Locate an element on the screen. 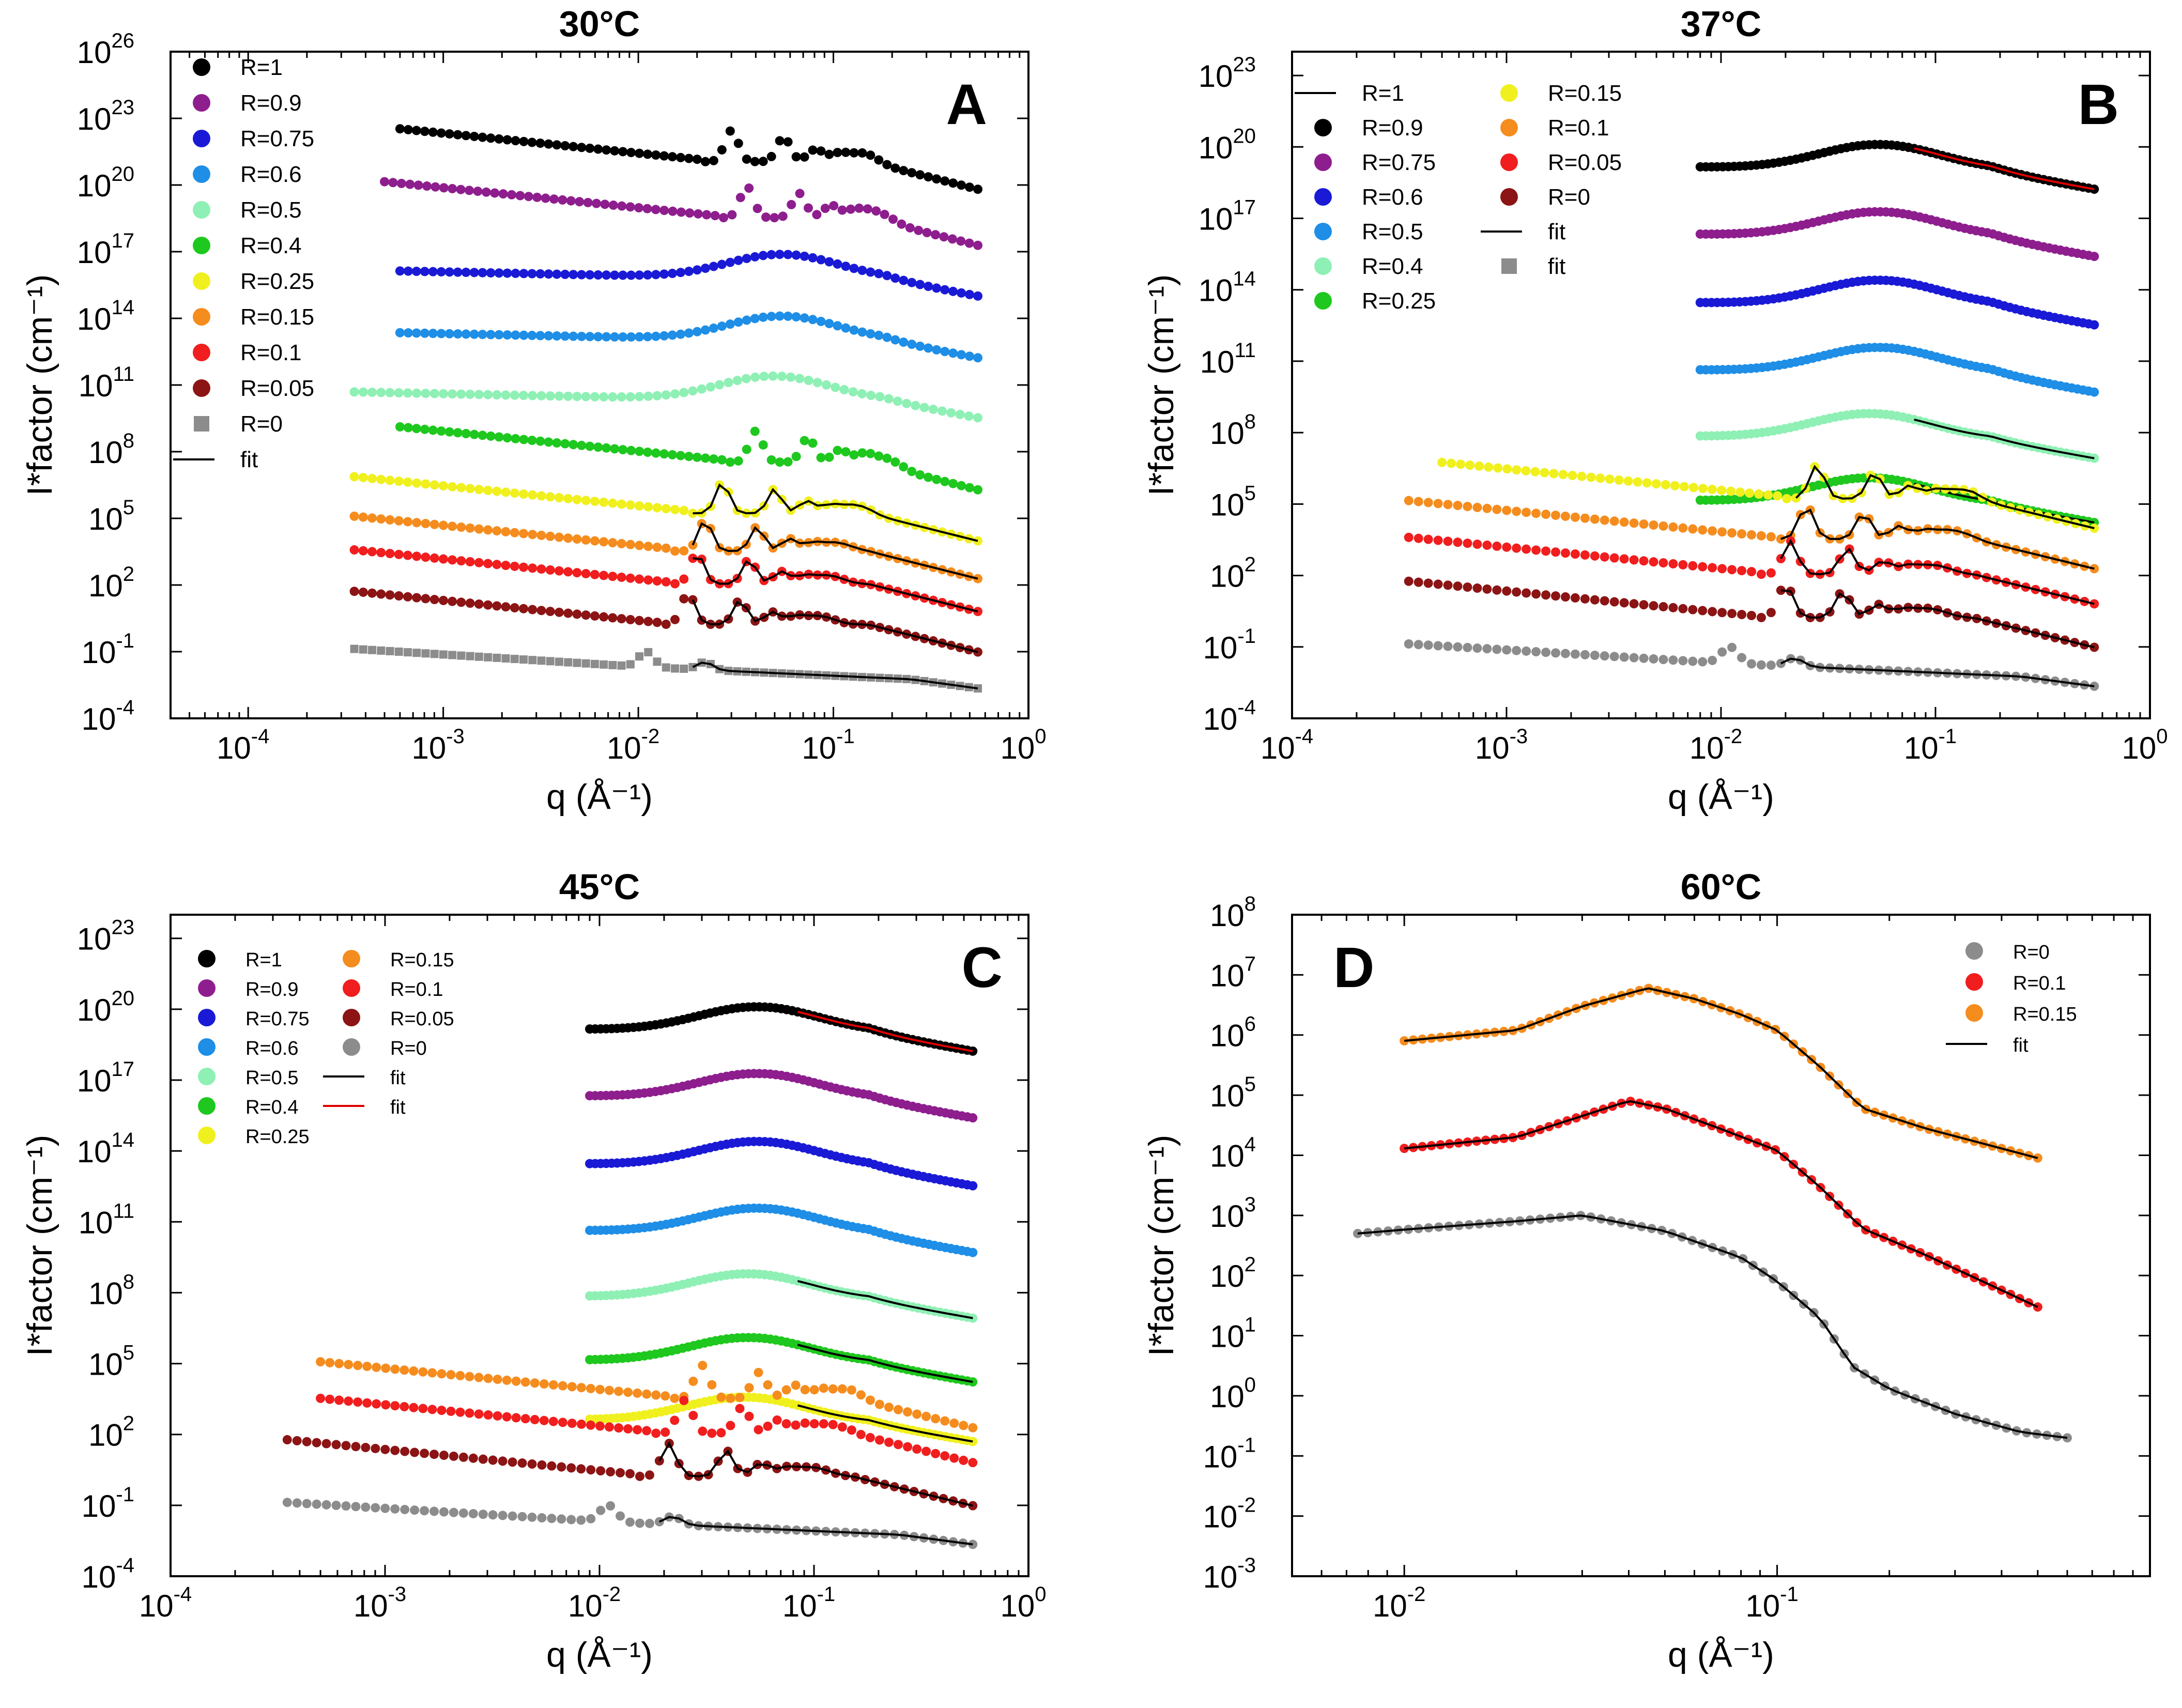  legend-label: fit is located at coordinates (398, 1078).